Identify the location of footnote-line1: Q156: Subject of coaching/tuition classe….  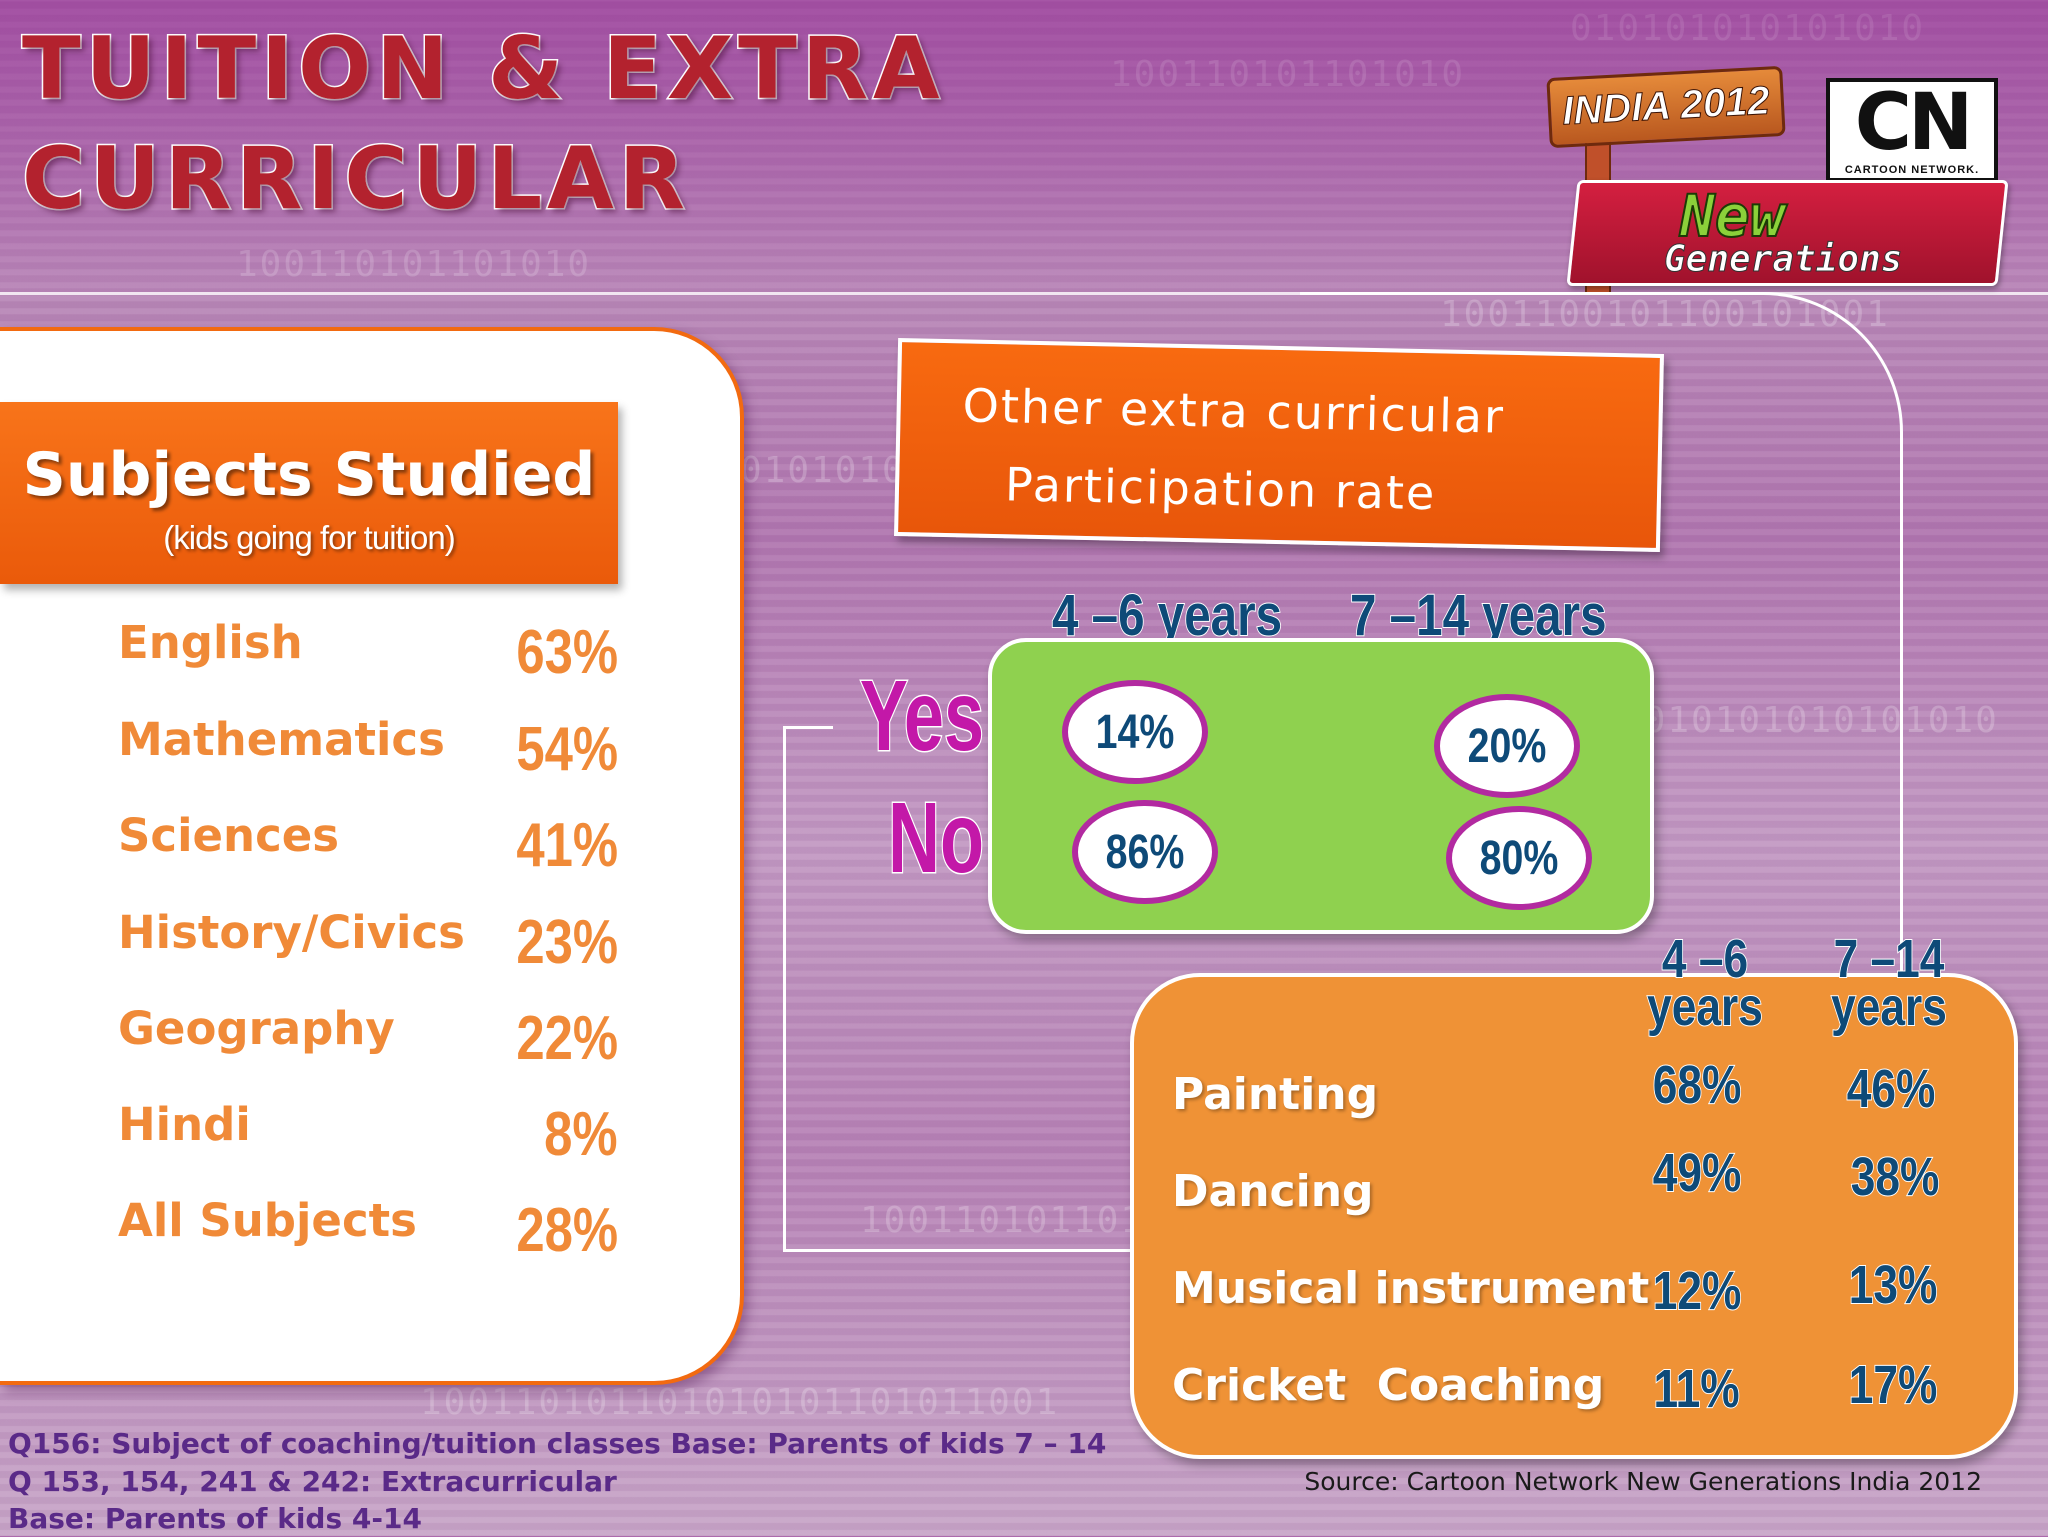
(557, 1443).